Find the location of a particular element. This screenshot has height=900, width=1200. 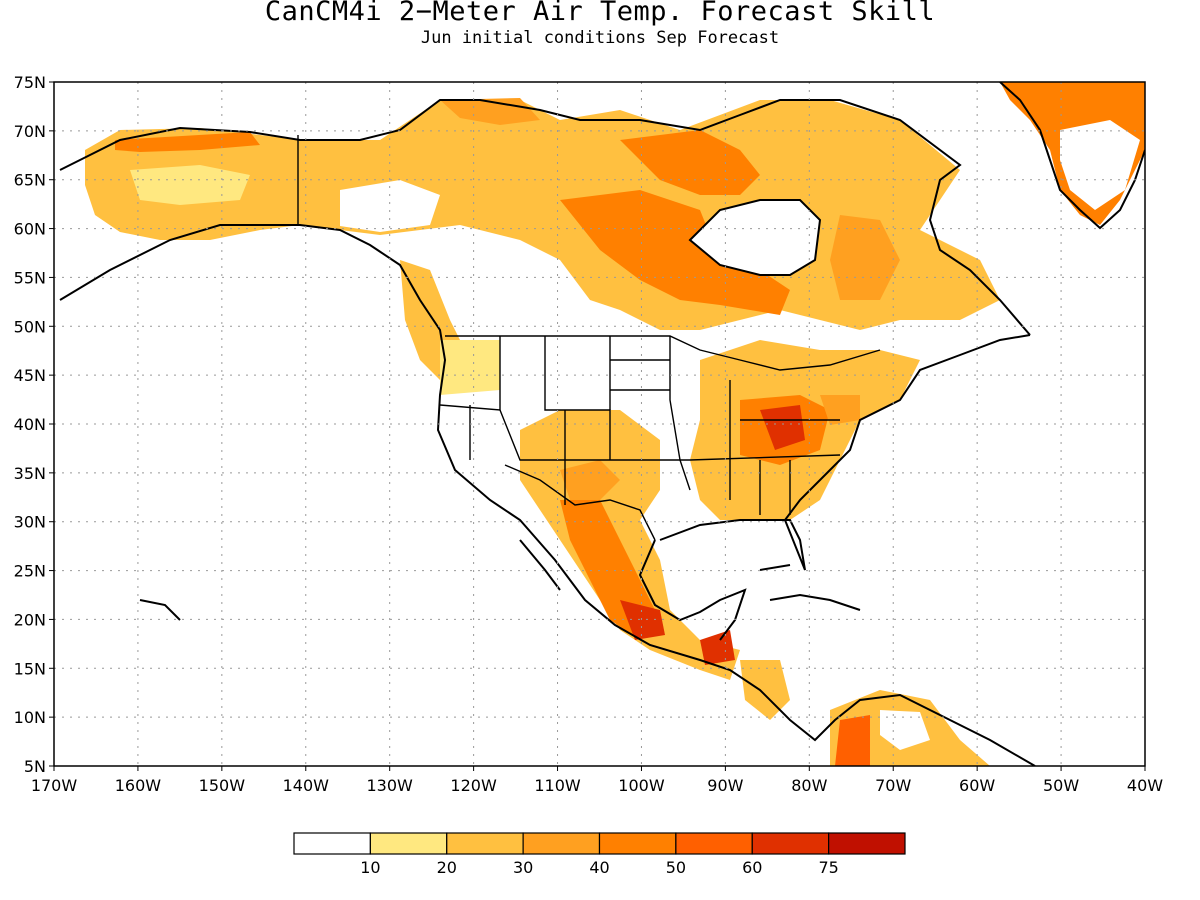

lon-label: 160W is located at coordinates (138, 785).